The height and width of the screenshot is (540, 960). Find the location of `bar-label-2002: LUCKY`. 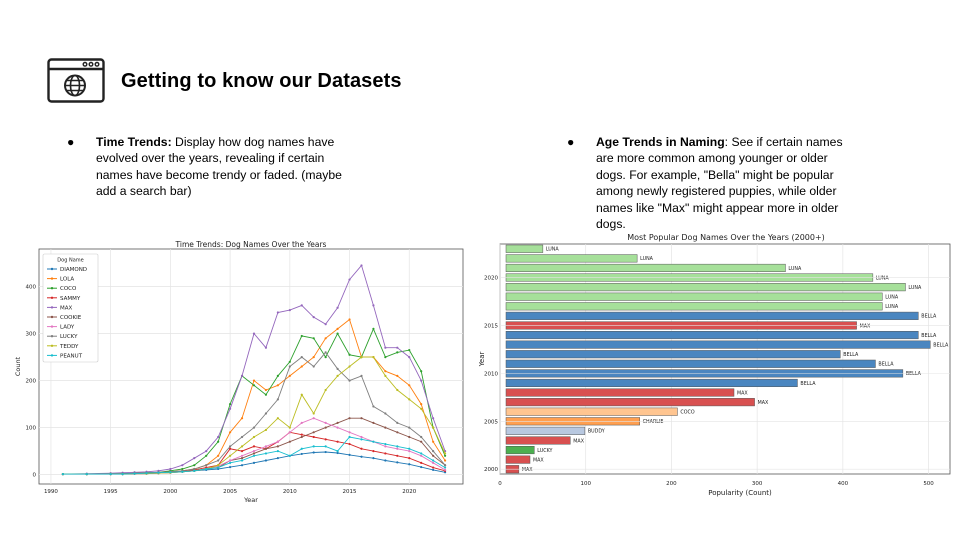

bar-label-2002: LUCKY is located at coordinates (544, 451).